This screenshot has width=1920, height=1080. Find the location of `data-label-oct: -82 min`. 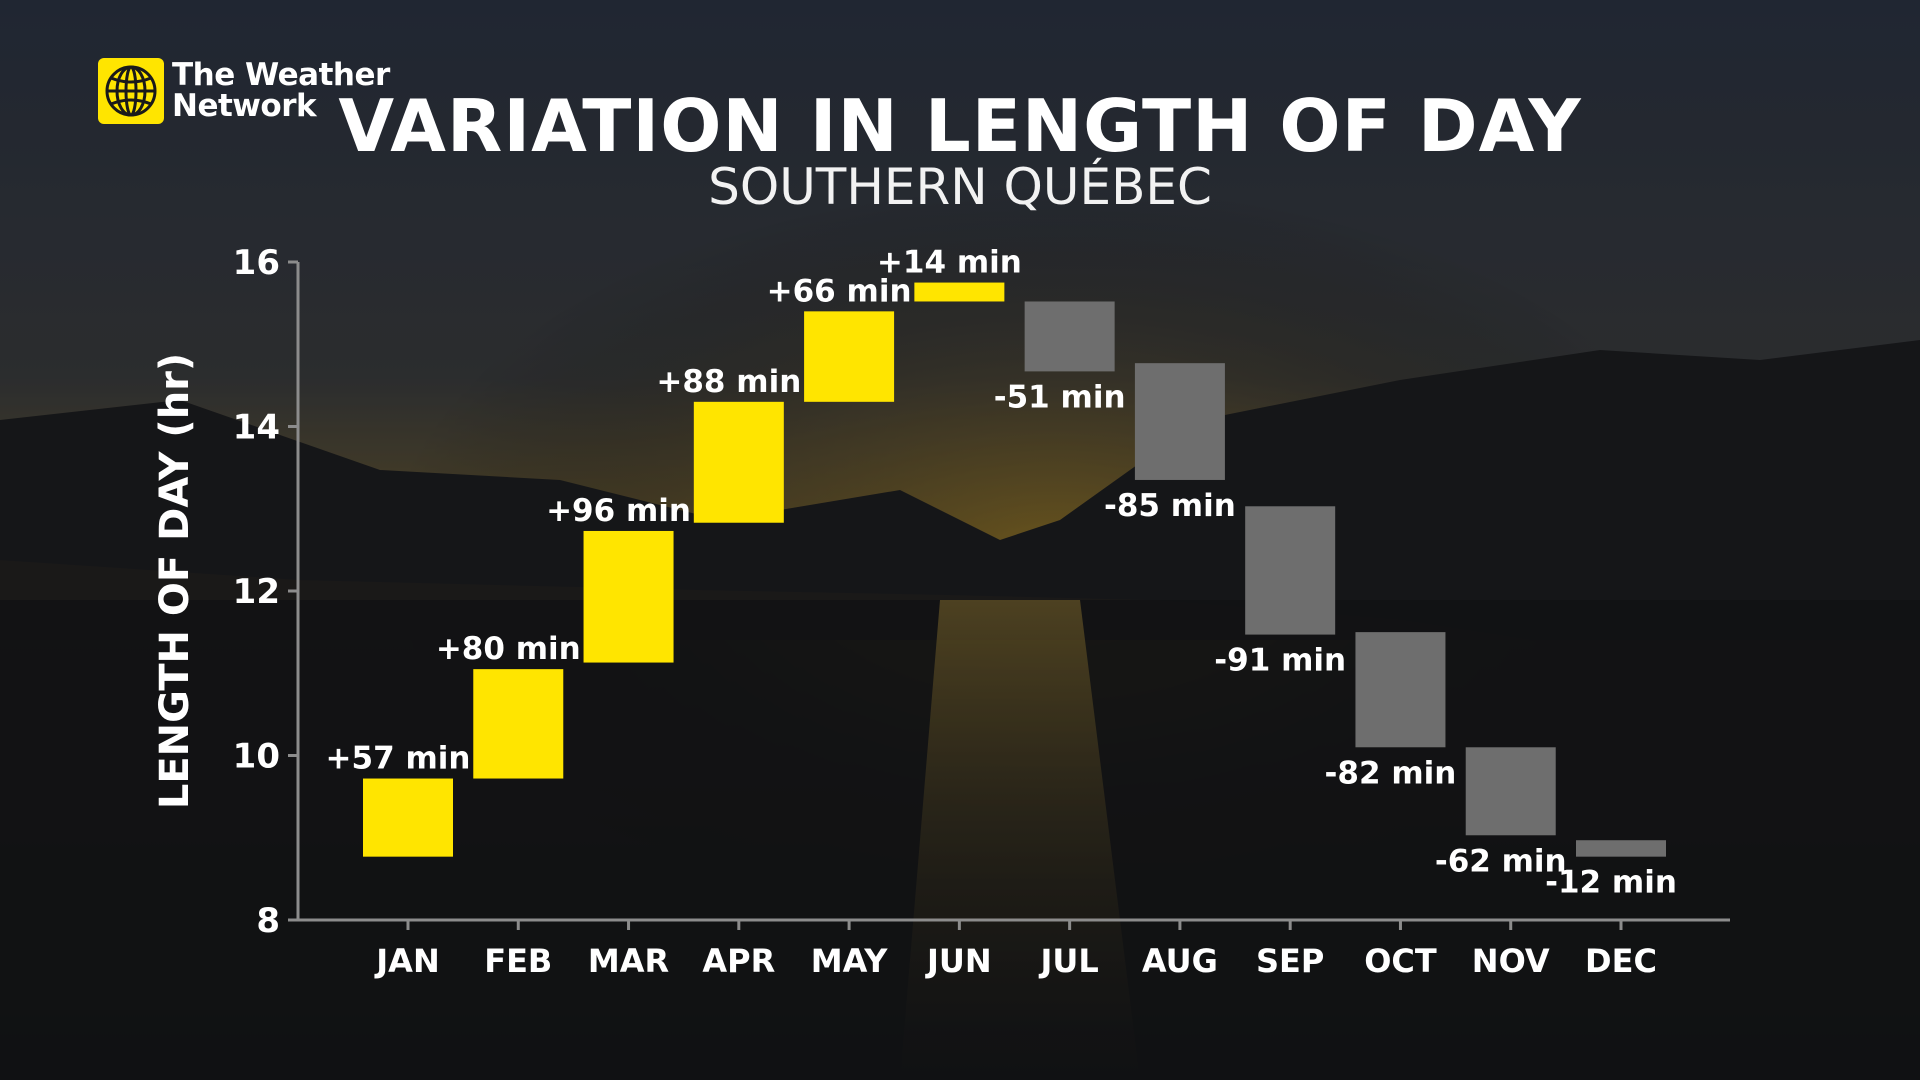

data-label-oct: -82 min is located at coordinates (1391, 773).